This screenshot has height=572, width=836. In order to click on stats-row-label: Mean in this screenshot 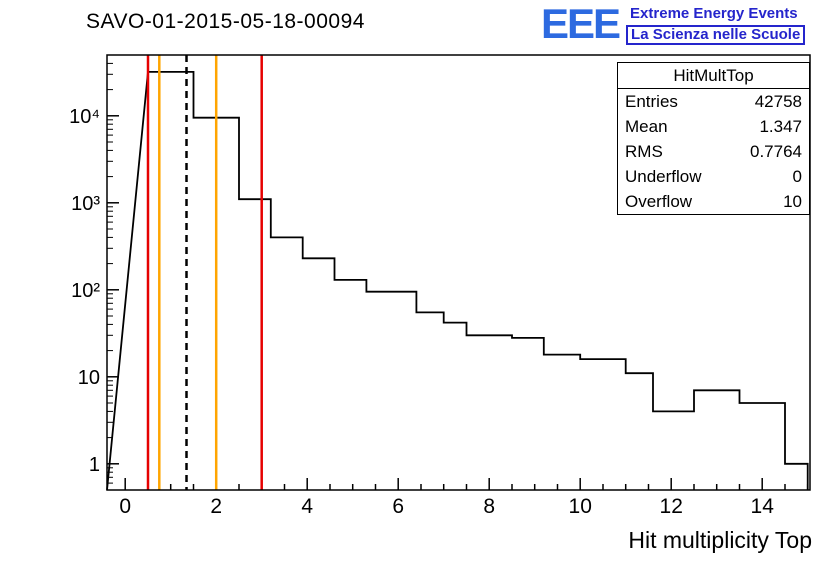, I will do `click(646, 126)`.